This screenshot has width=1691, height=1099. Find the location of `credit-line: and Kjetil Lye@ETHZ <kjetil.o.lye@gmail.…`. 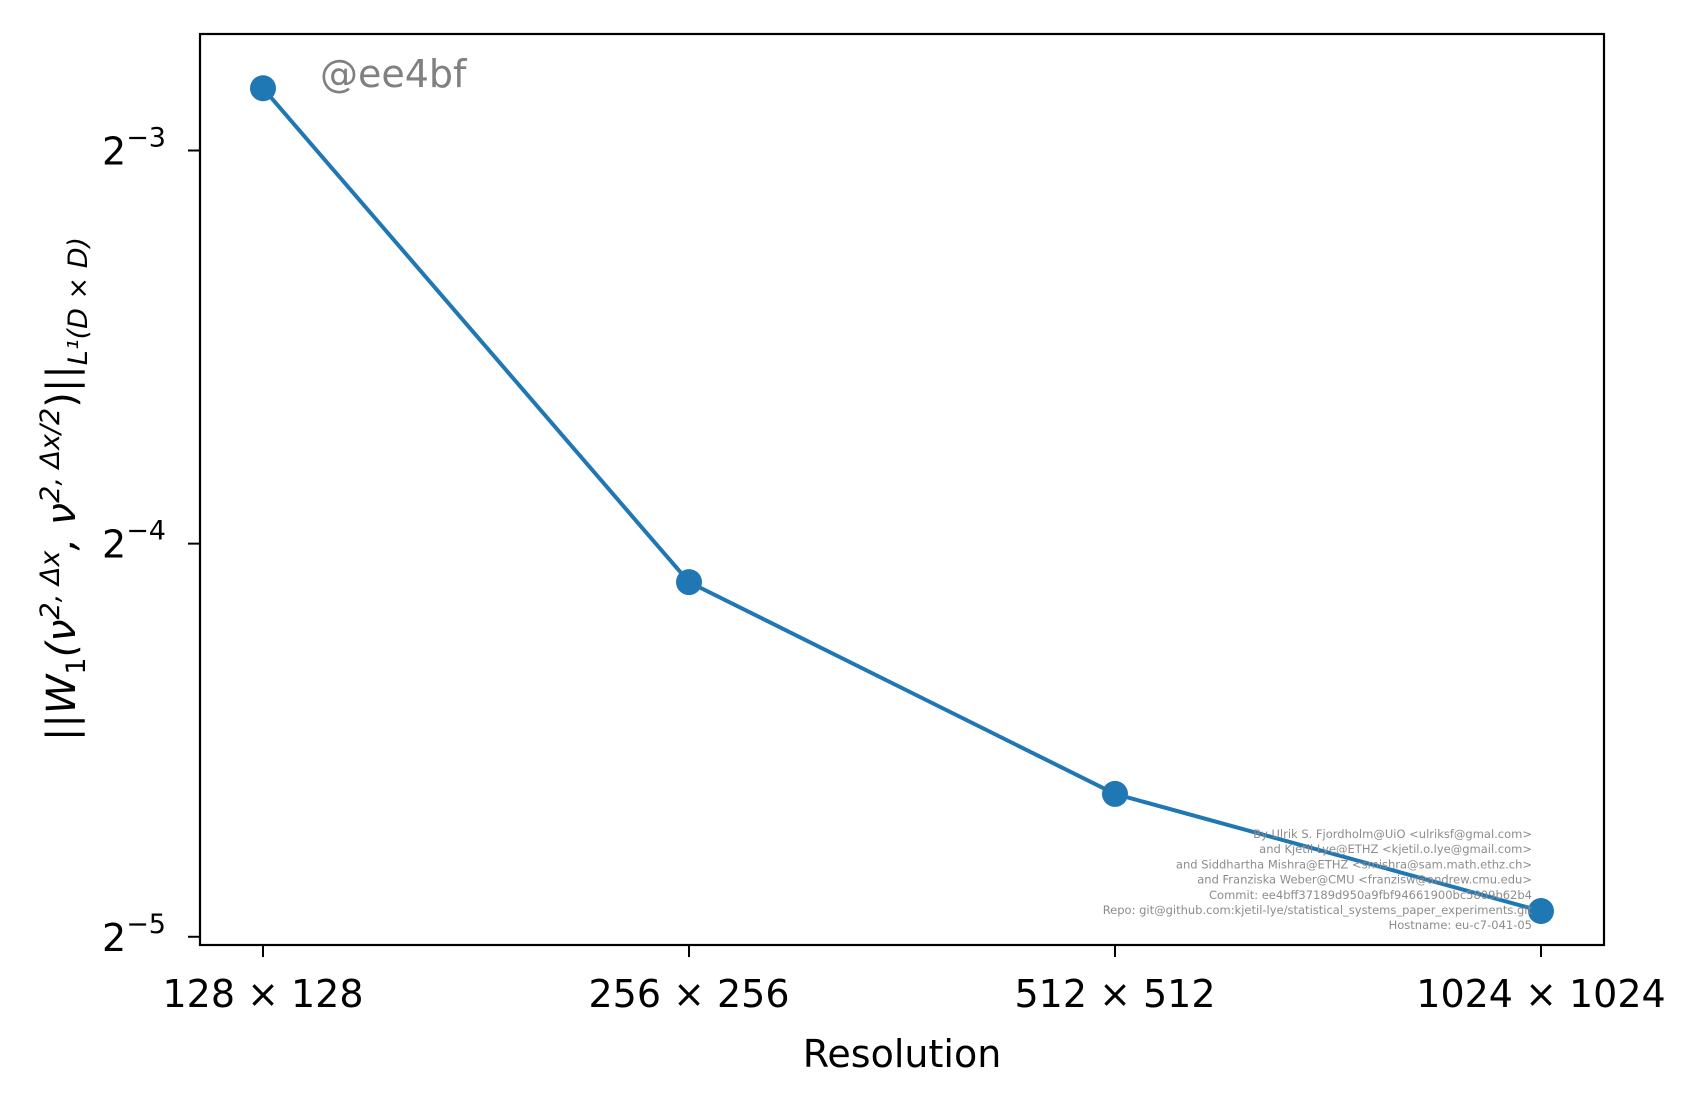

credit-line: and Kjetil Lye@ETHZ <kjetil.o.lye@gmail.… is located at coordinates (1395, 849).